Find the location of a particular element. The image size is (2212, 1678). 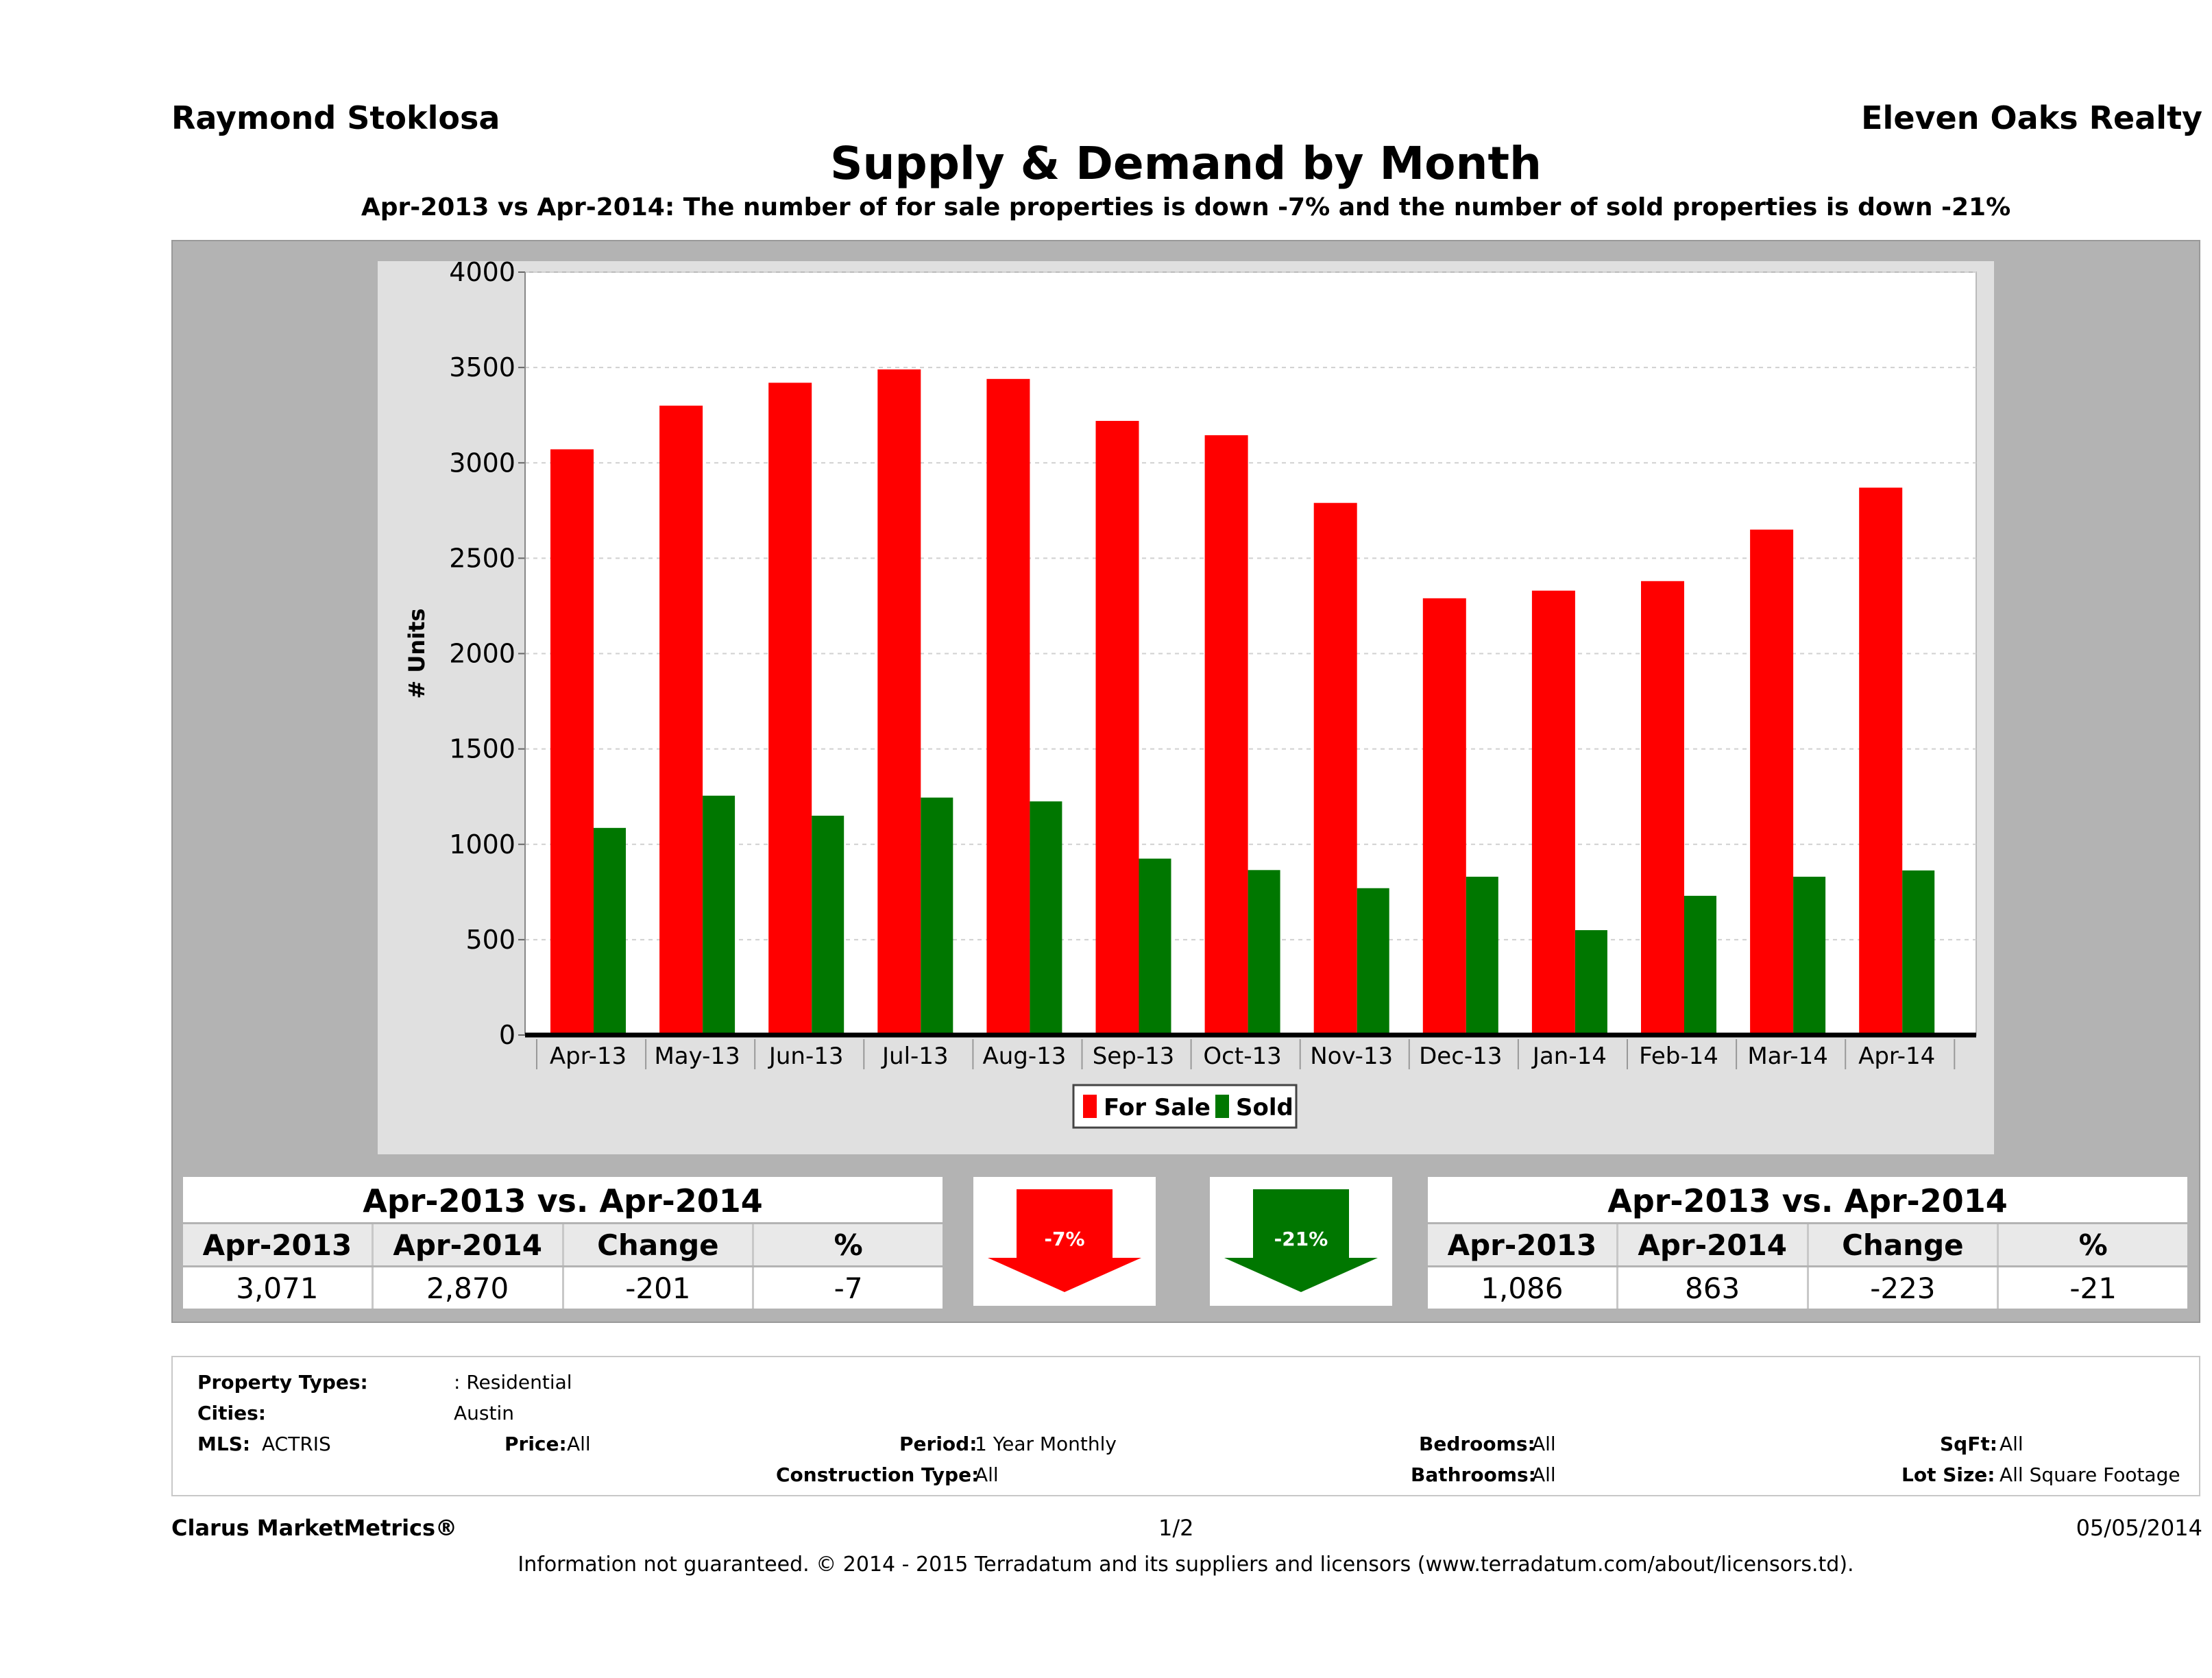

for-sale-arrow-label: -7% is located at coordinates (1064, 1239).